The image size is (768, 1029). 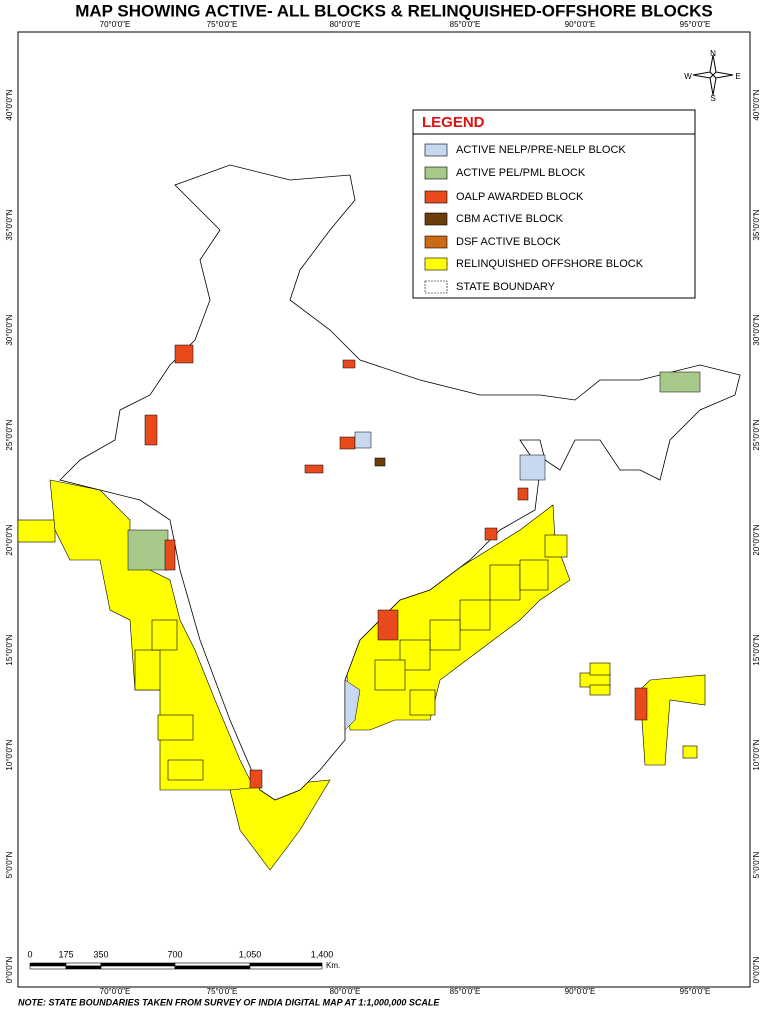 I want to click on scale-label: 1,400, so click(x=322, y=954).